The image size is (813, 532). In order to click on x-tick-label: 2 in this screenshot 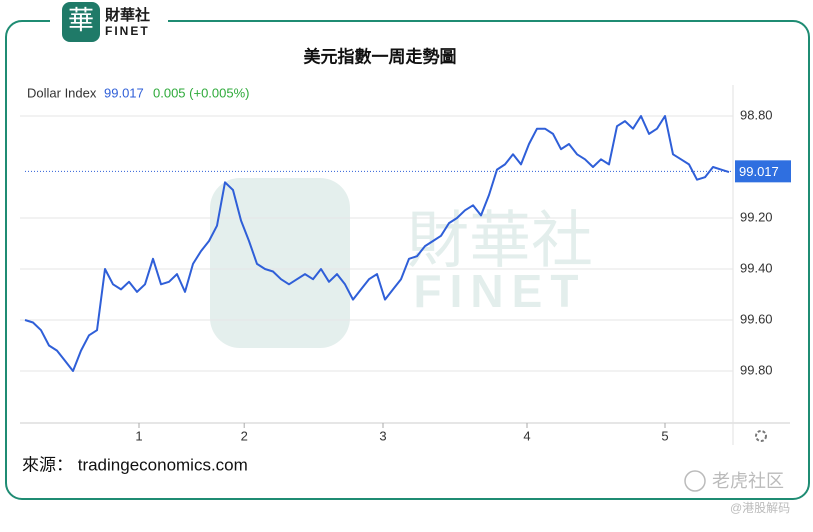, I will do `click(244, 435)`.